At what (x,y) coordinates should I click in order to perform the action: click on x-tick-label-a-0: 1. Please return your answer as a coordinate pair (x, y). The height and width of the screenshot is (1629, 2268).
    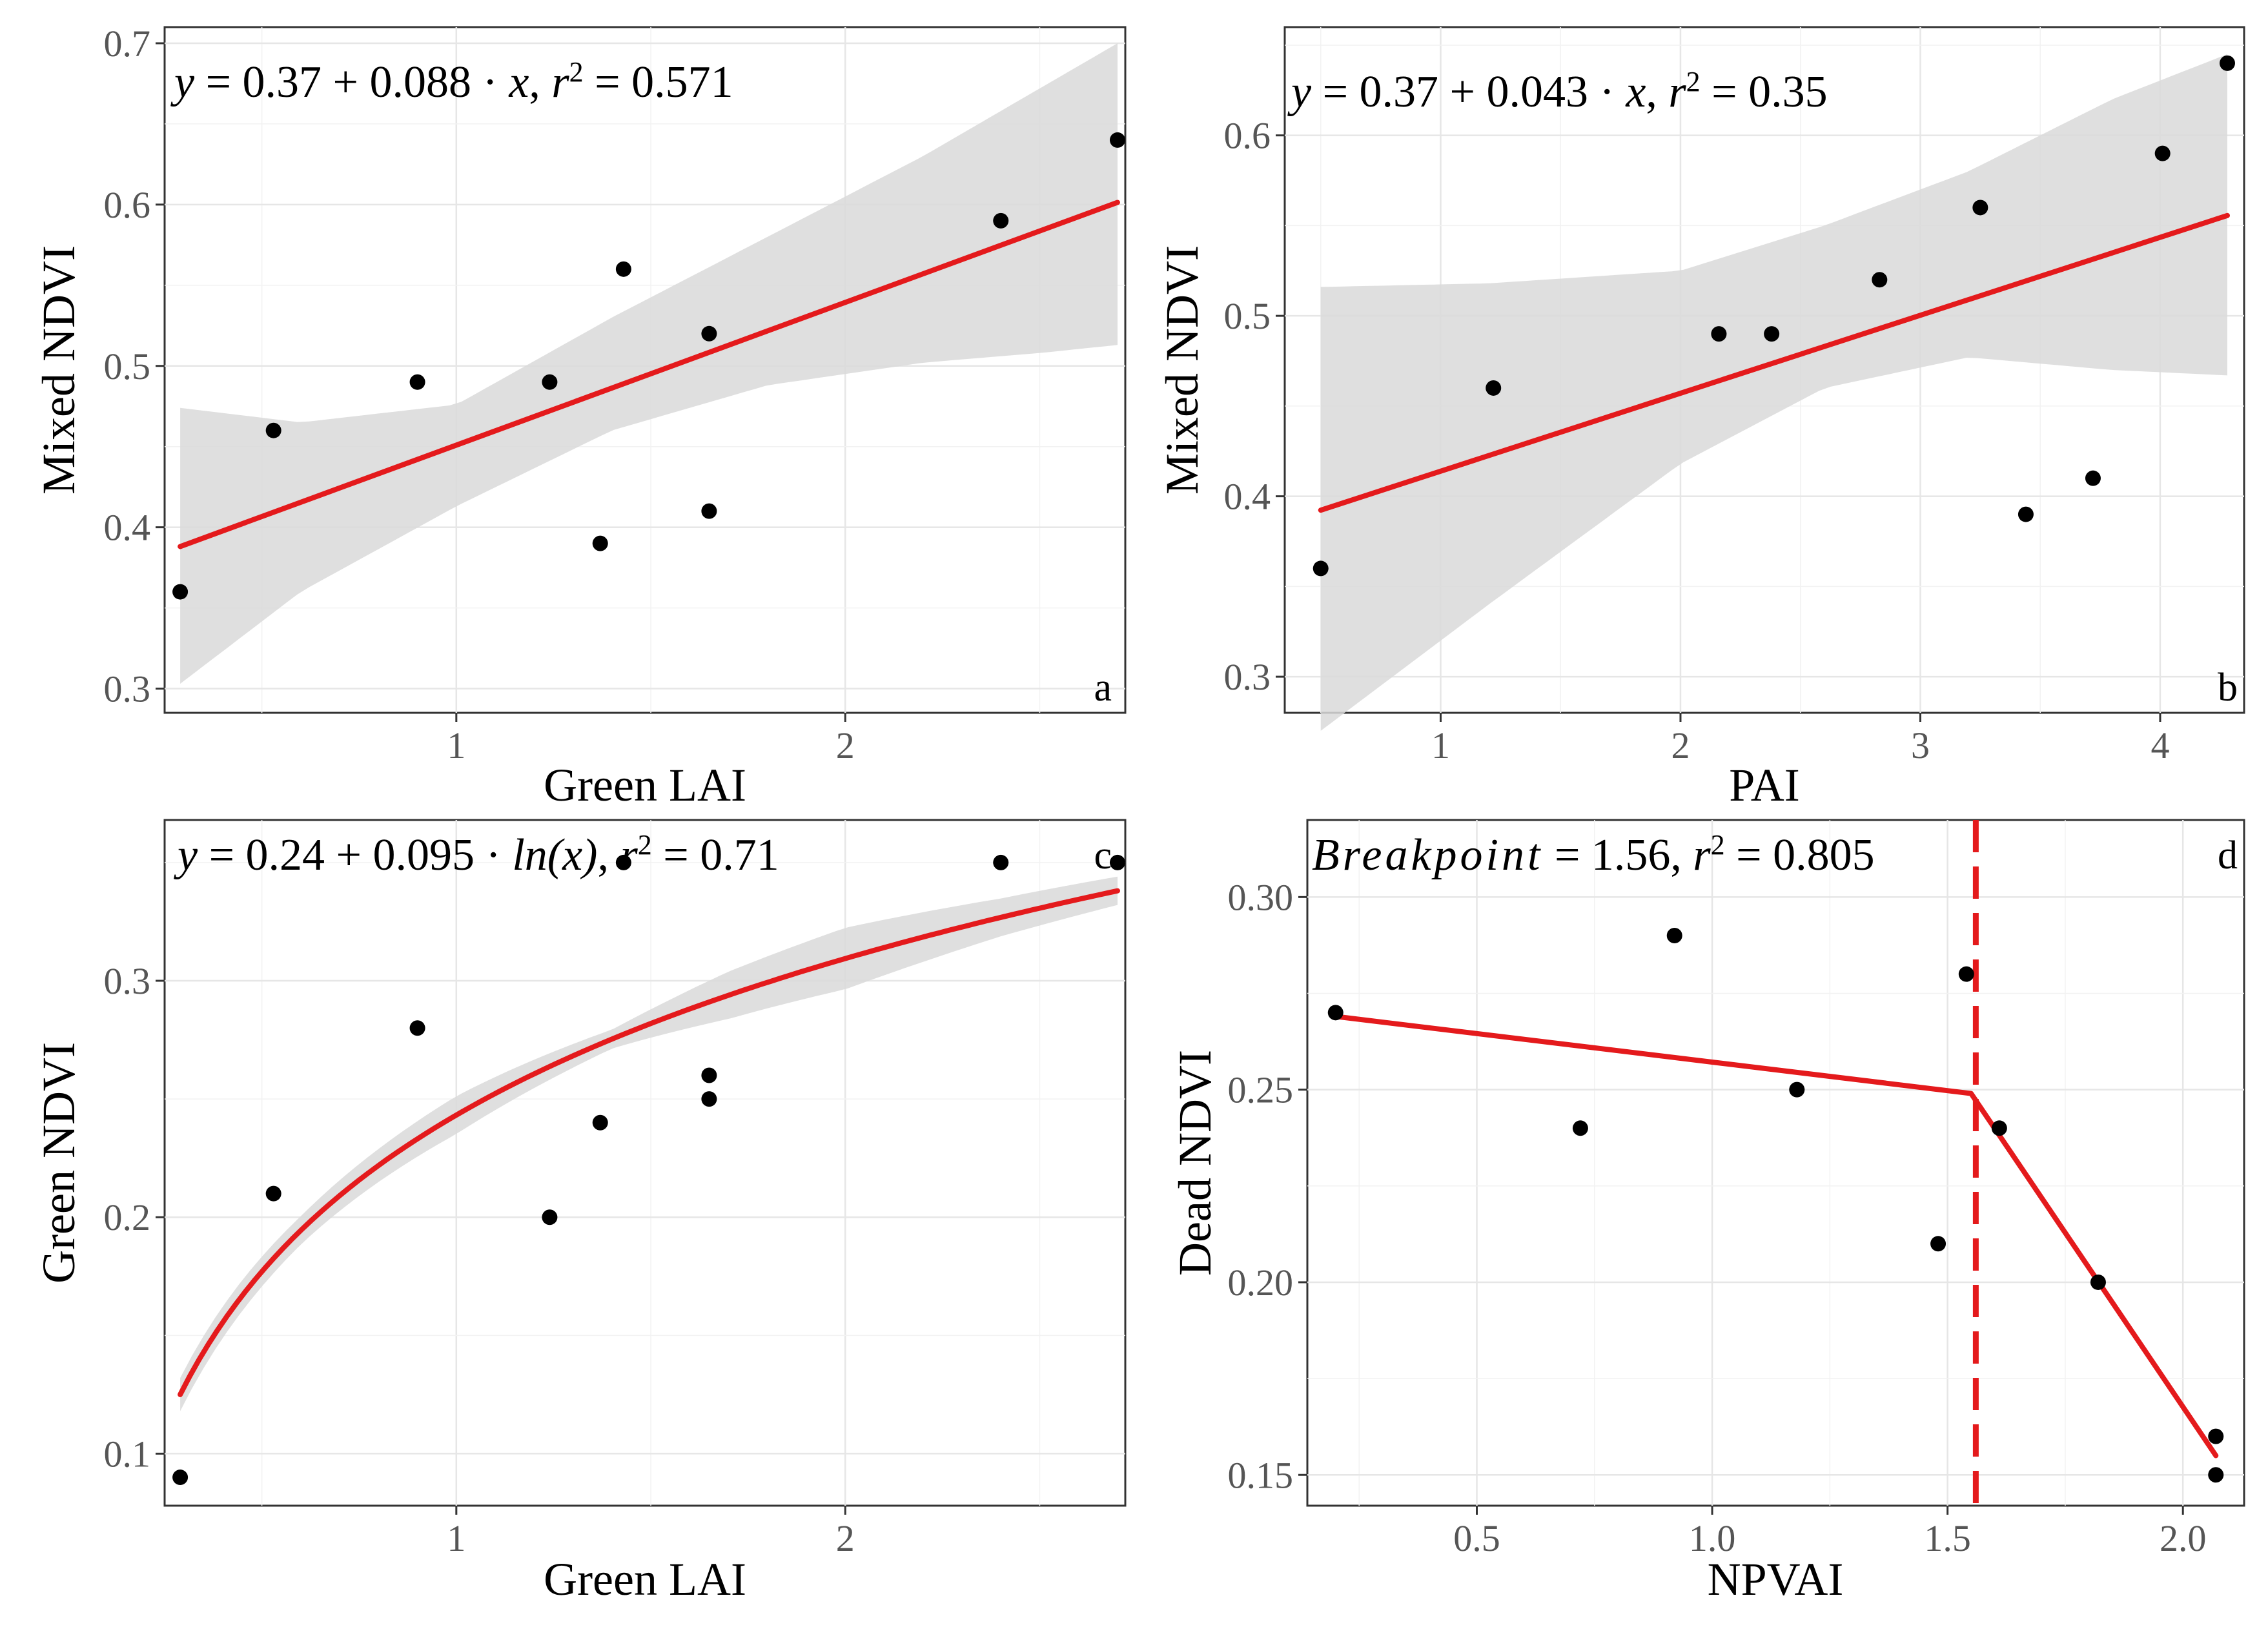
    Looking at the image, I should click on (456, 745).